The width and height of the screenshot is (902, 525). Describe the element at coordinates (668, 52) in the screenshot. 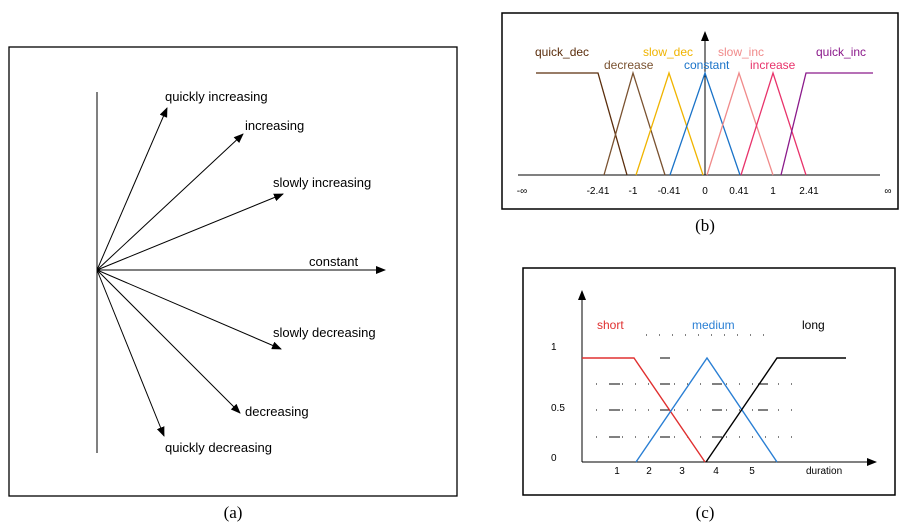

I see `set-label-slow-dec: slow_dec` at that location.